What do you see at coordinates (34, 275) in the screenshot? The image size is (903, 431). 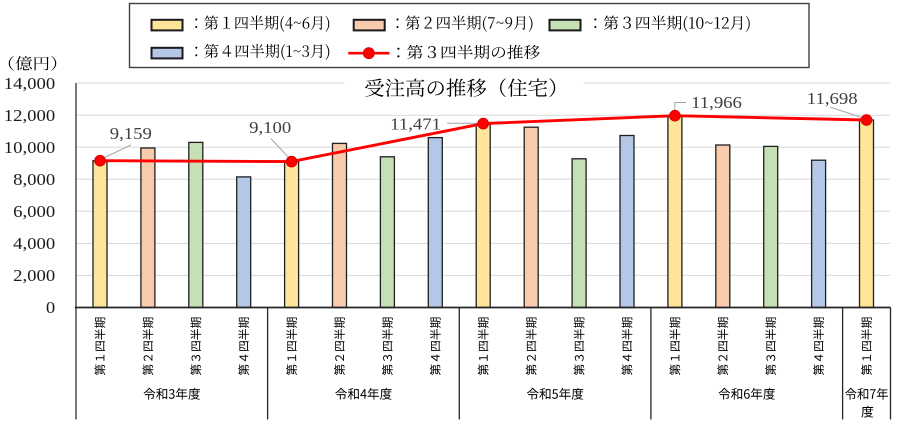 I see `svg-text: 2,000` at bounding box center [34, 275].